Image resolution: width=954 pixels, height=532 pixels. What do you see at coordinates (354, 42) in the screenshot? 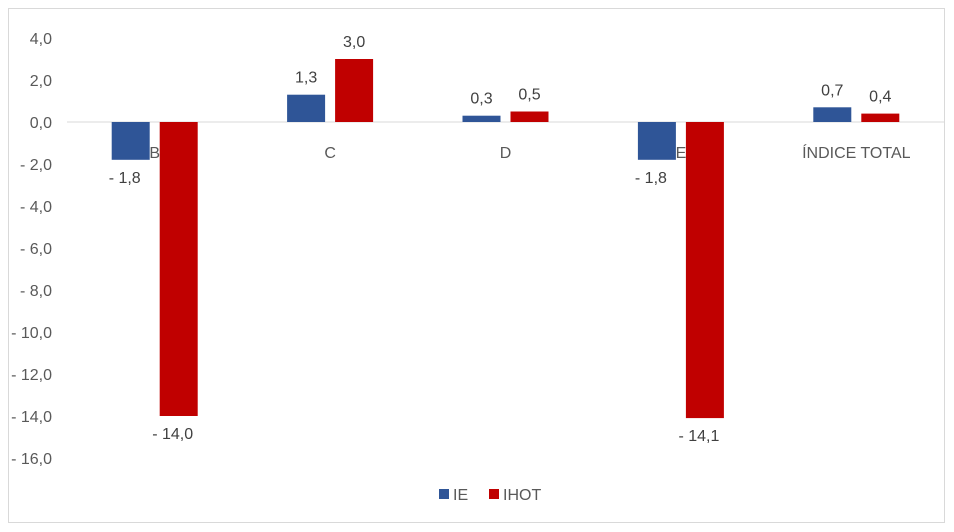
I see `data-label-ihot-1: 3,0` at bounding box center [354, 42].